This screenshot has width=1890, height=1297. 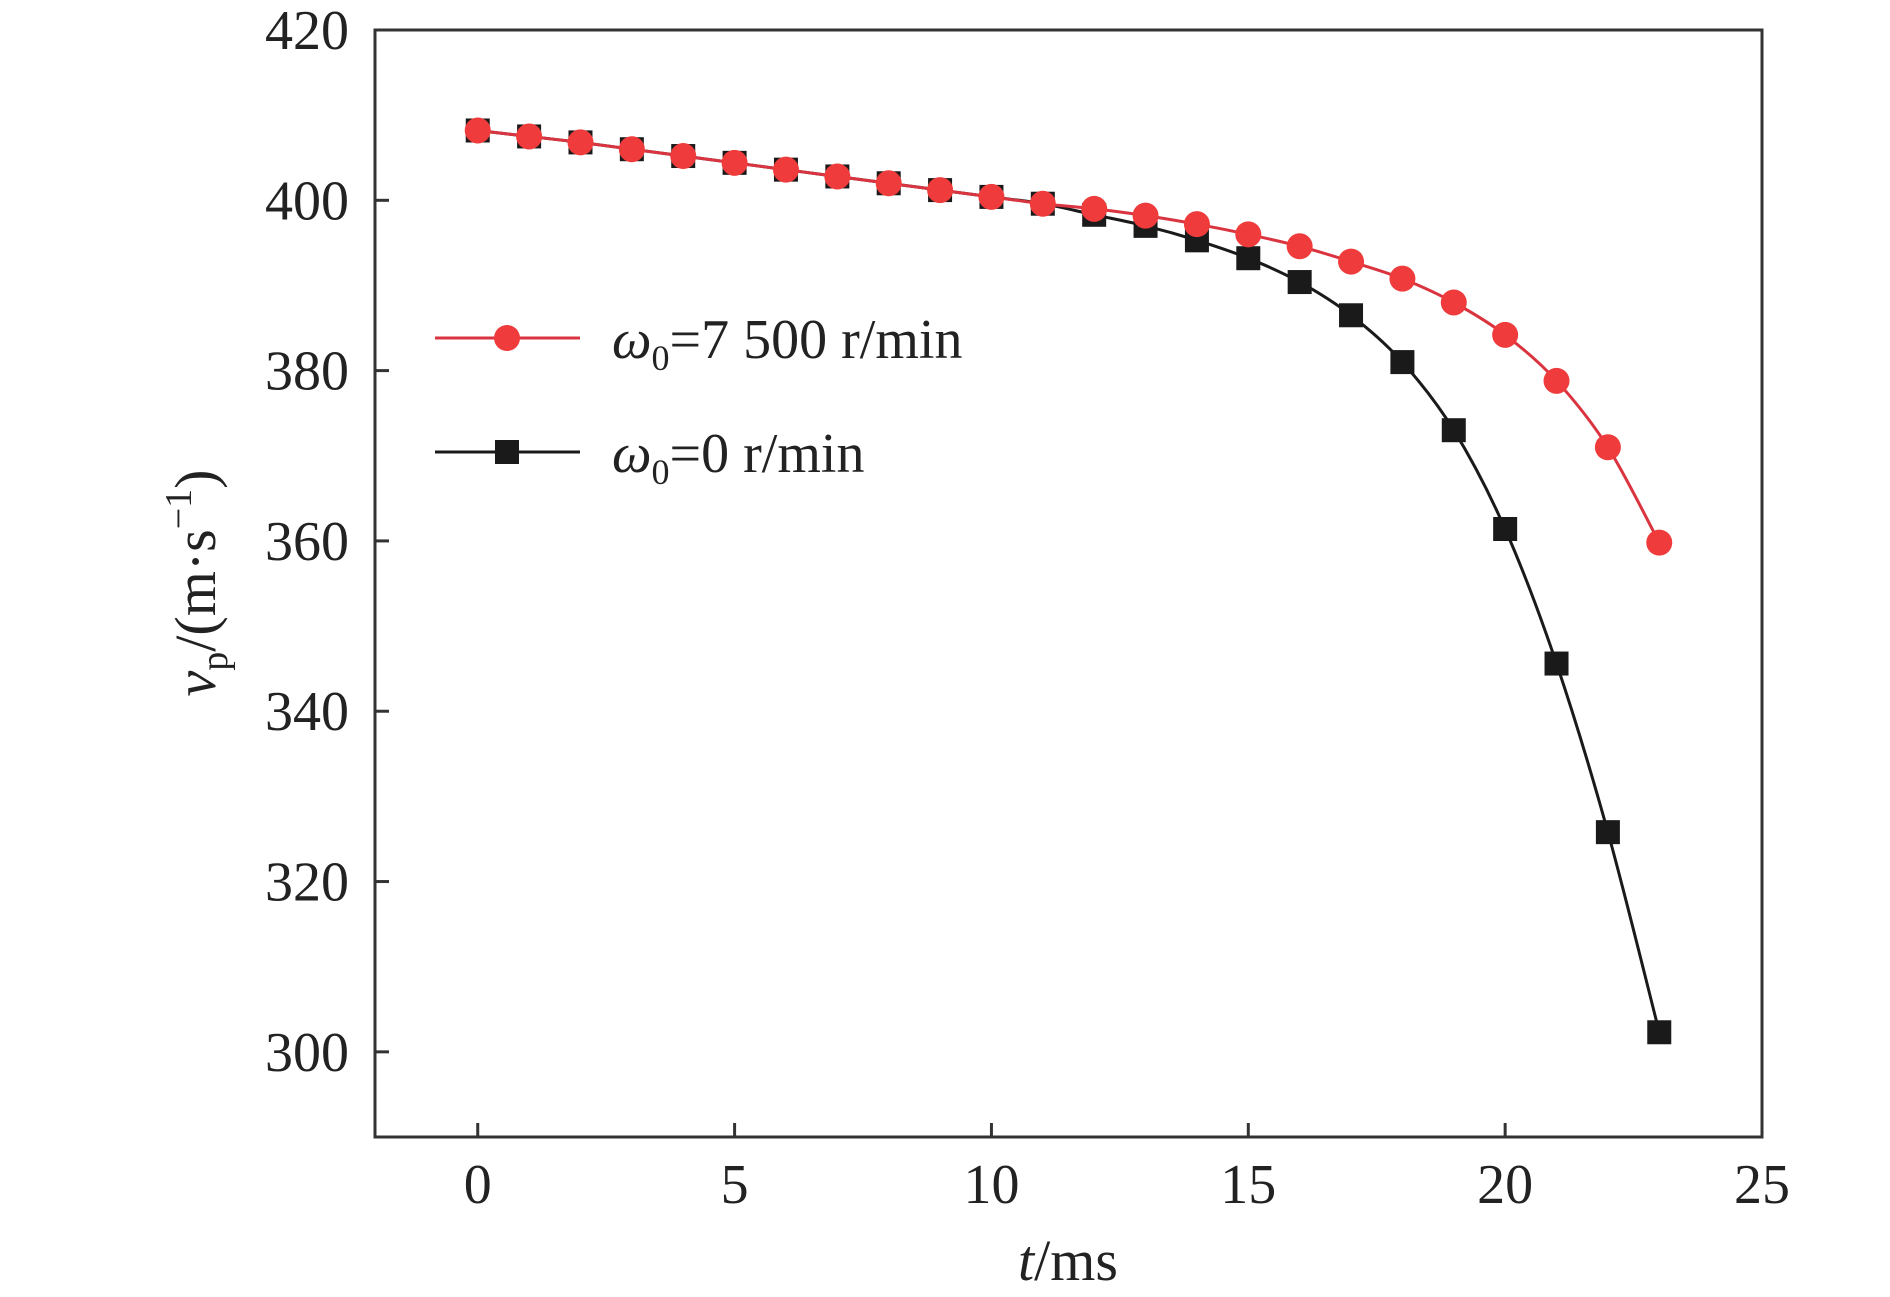 I want to click on x-tick-label: 0, so click(x=478, y=1185).